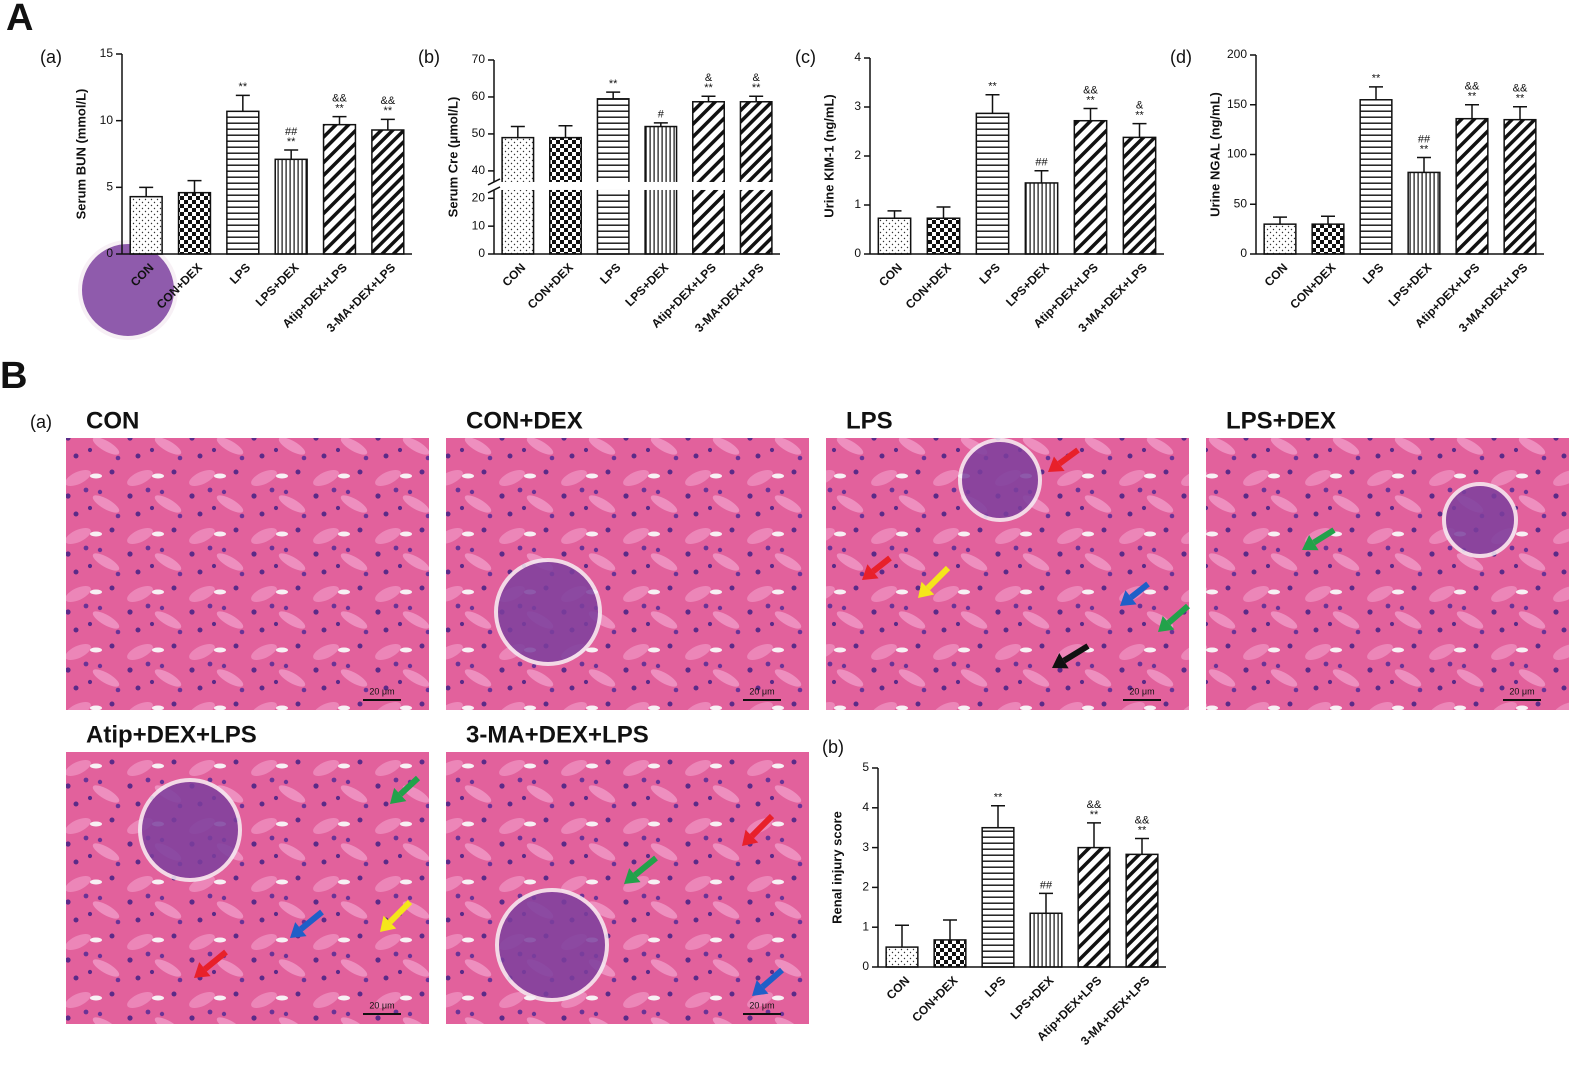 Image resolution: width=1594 pixels, height=1081 pixels. Describe the element at coordinates (452, 157) in the screenshot. I see `y-axis-label: Serum Cre (μmol/L)` at that location.